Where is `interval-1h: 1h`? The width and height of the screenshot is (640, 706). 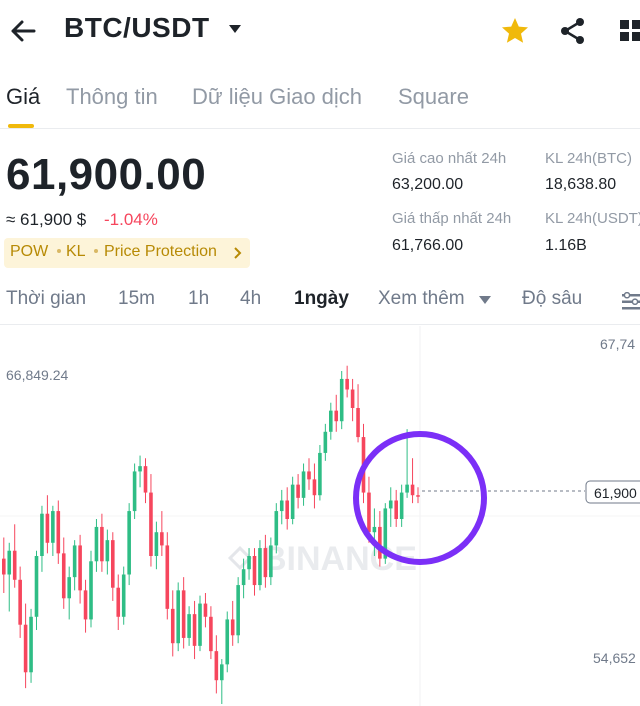 interval-1h: 1h is located at coordinates (199, 298).